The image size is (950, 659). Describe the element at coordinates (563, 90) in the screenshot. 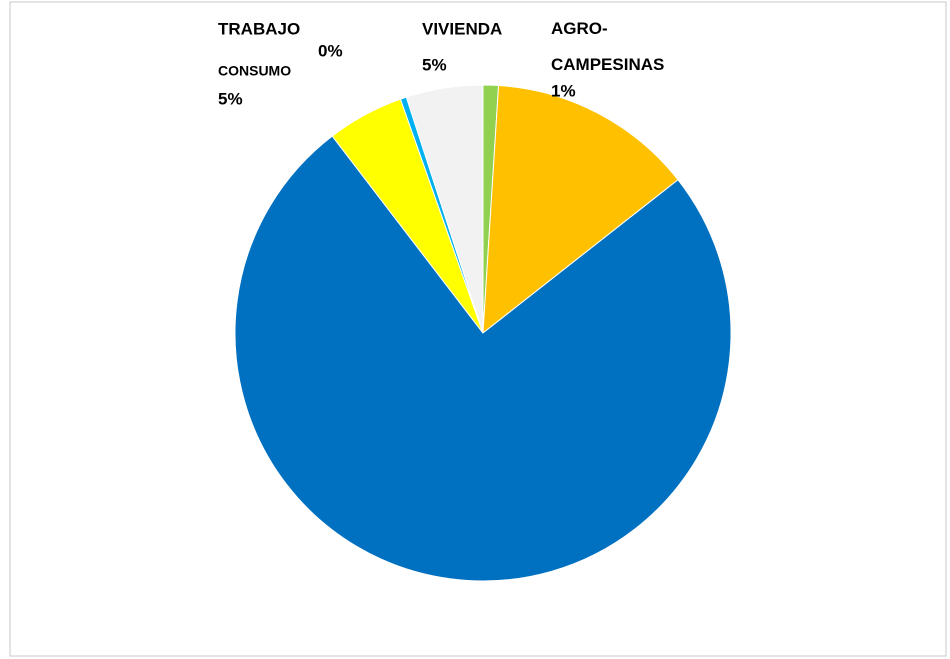

I see `slice-value-label: 1%` at that location.